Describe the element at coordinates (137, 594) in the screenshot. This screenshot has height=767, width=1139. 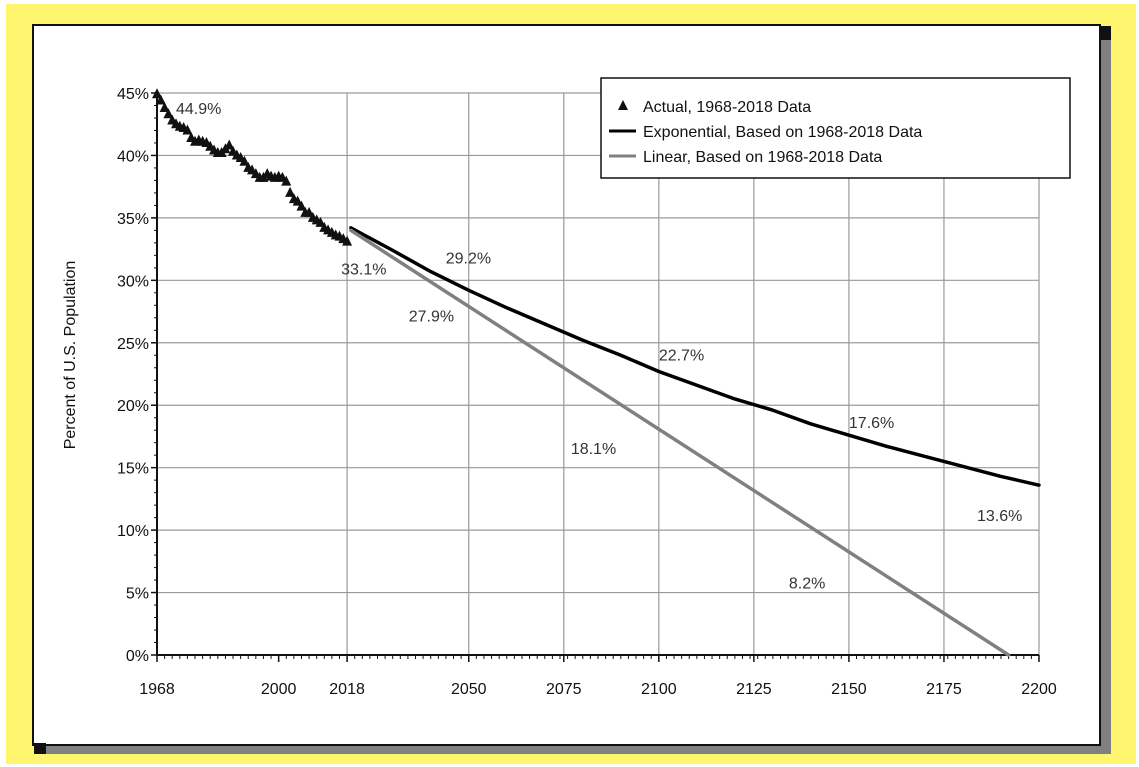
I see `y-tick-label: 5%` at that location.